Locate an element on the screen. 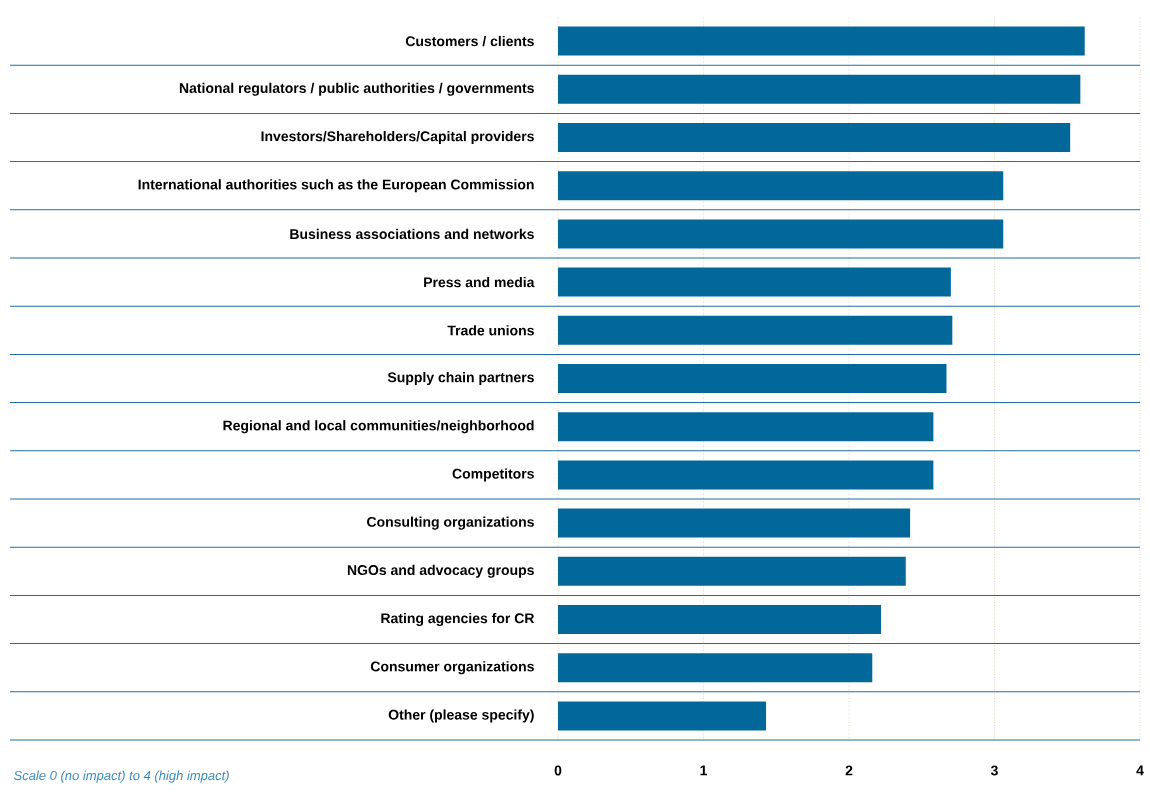 This screenshot has height=792, width=1150. y-tick-label: National regulators / public authorities / governments is located at coordinates (356, 89).